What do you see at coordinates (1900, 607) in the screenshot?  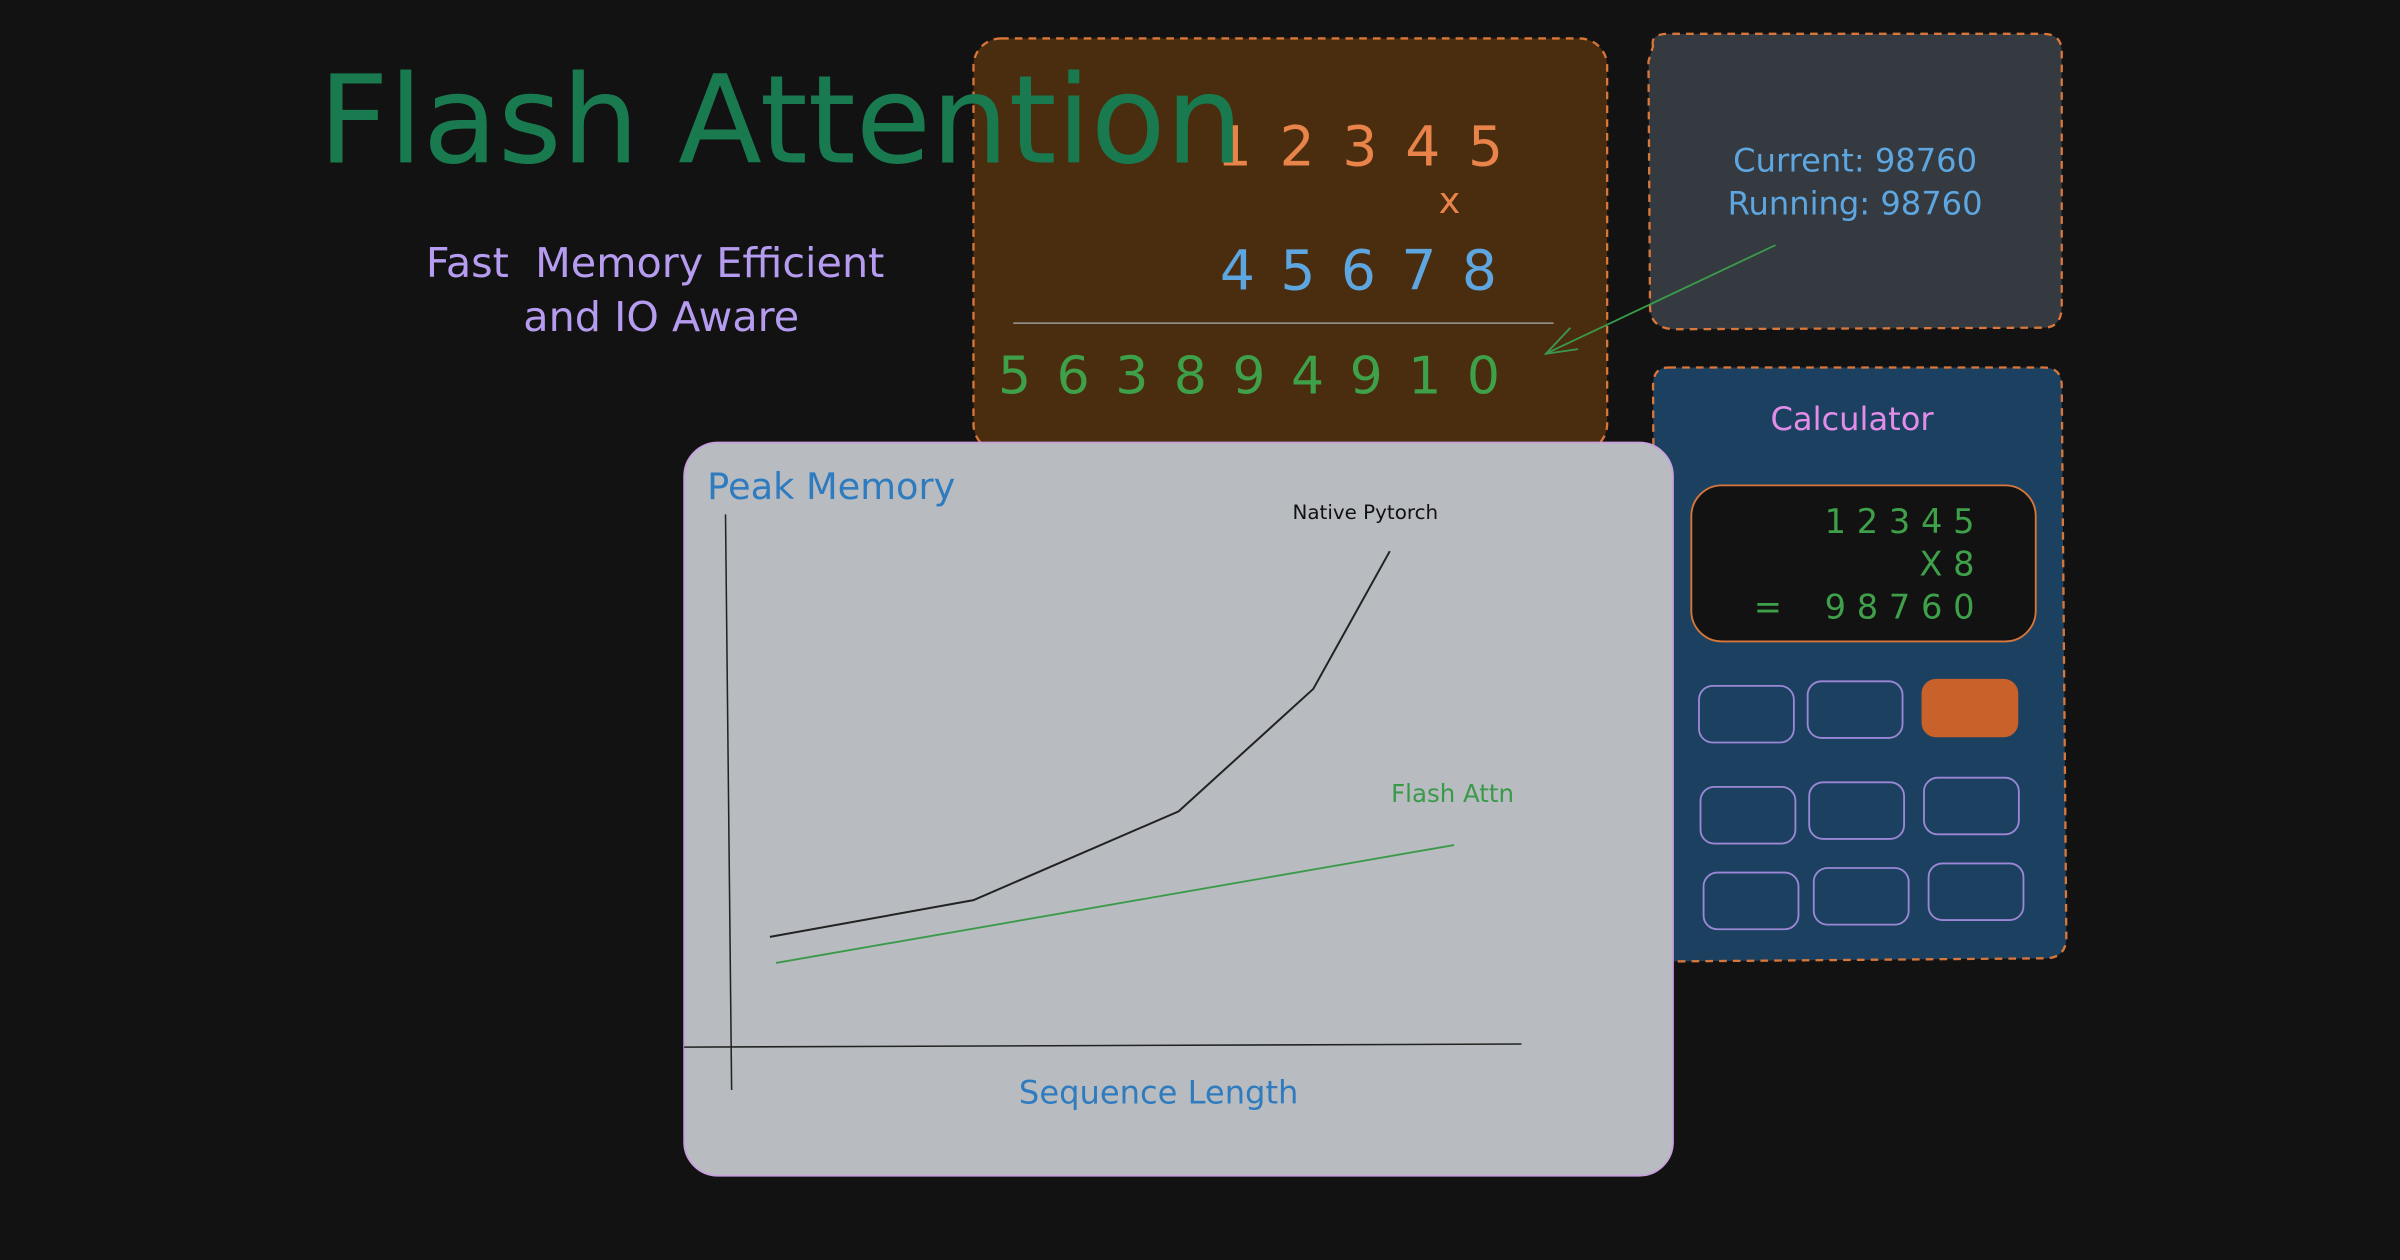 I see `display-result: 9 8 7 6 0` at bounding box center [1900, 607].